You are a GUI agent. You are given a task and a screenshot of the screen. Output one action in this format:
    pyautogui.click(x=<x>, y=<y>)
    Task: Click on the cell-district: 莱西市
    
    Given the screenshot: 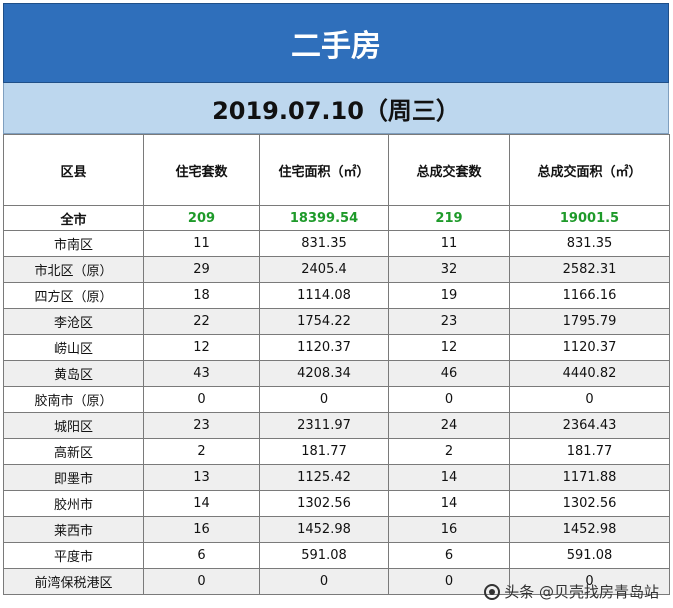 What is the action you would take?
    pyautogui.click(x=73, y=529)
    